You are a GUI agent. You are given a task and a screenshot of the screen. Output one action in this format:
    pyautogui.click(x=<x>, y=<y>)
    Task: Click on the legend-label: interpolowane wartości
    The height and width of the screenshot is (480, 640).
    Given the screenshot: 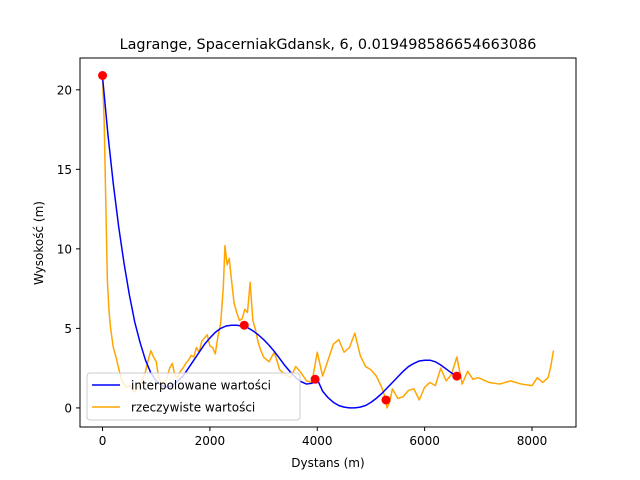 What is the action you would take?
    pyautogui.click(x=201, y=386)
    